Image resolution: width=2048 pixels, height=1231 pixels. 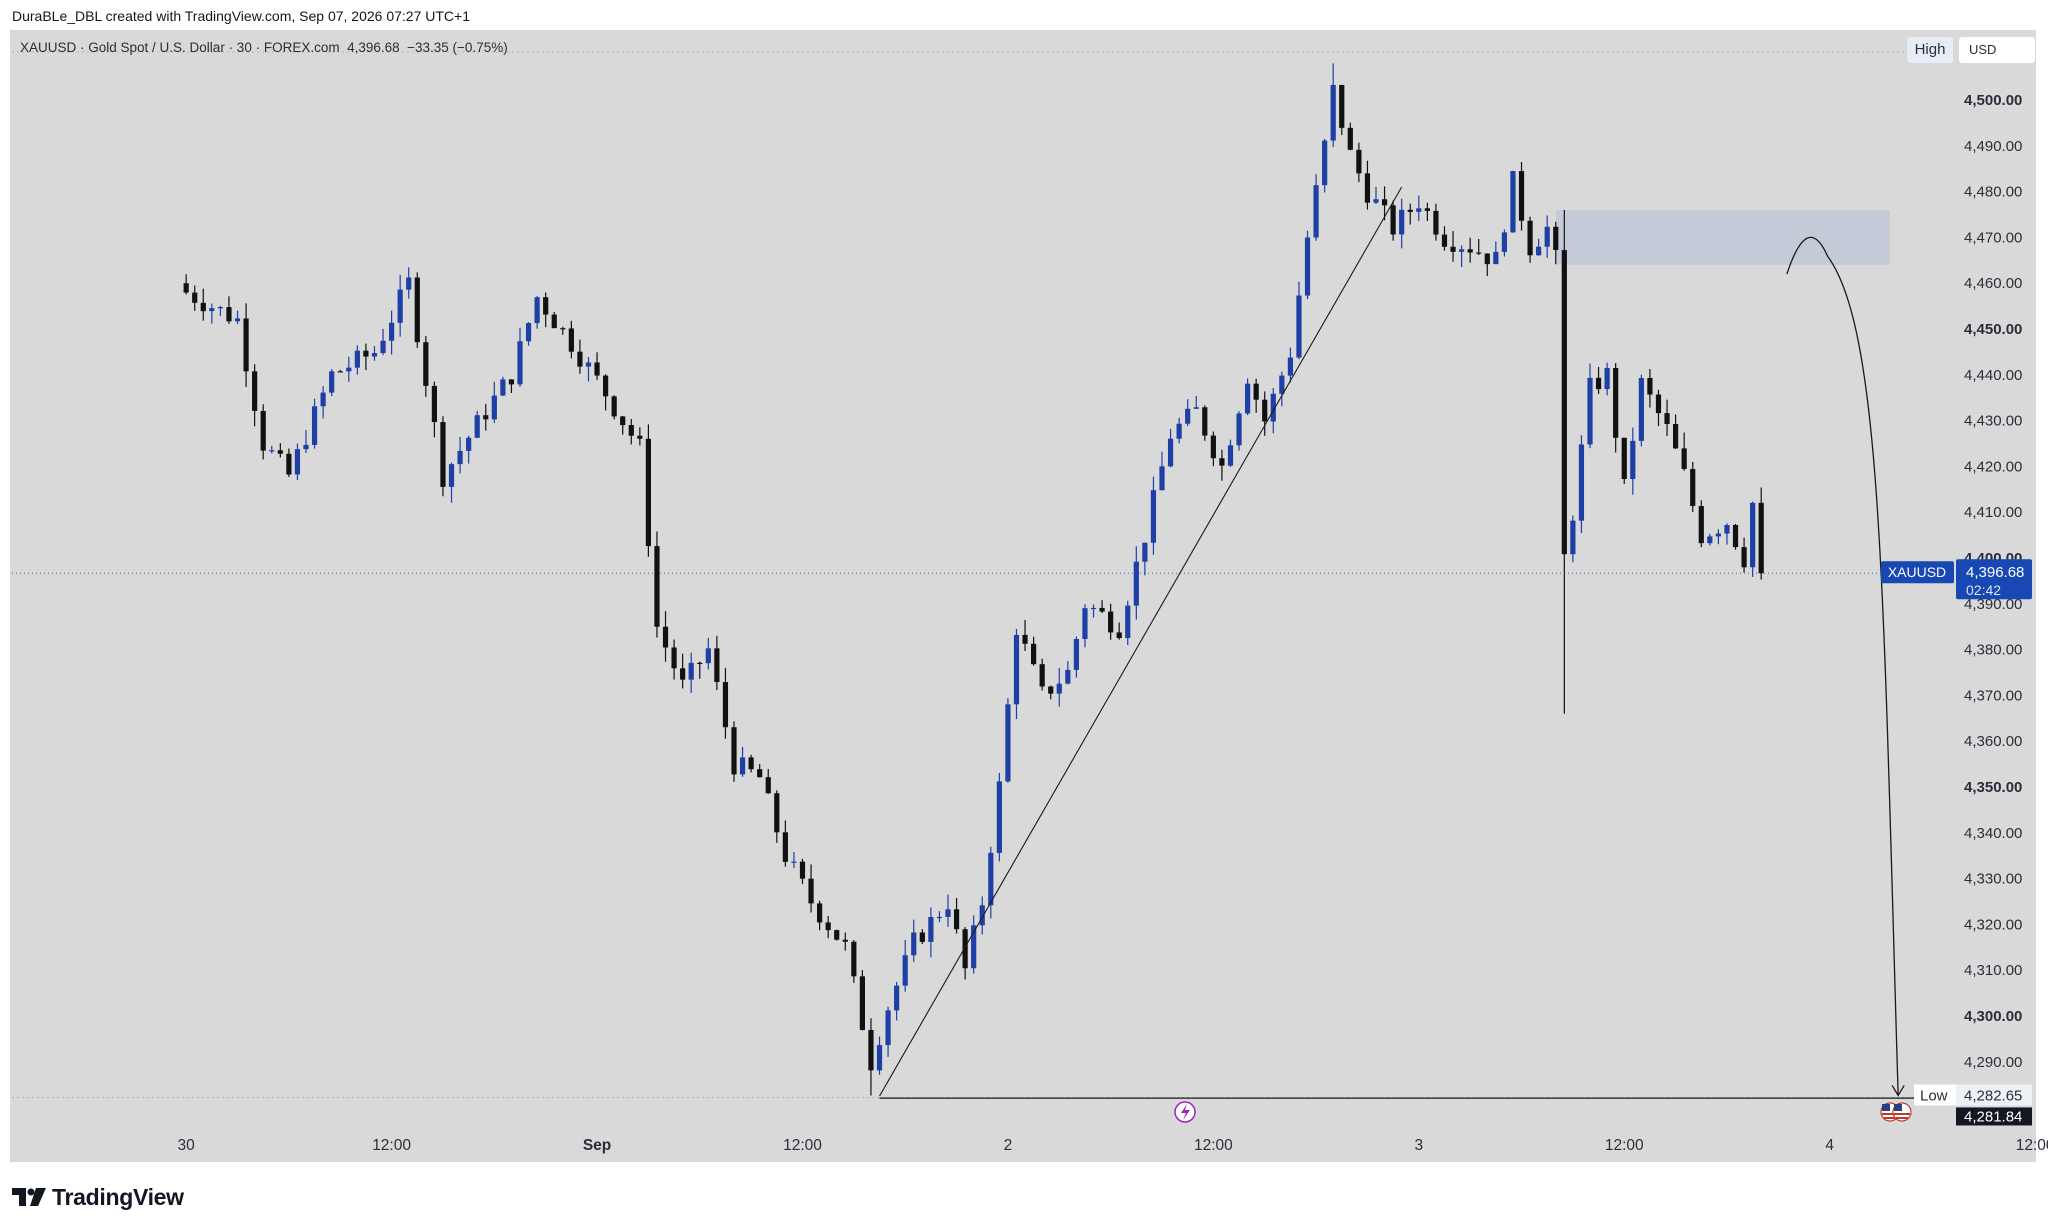 What do you see at coordinates (1993, 329) in the screenshot?
I see `price-tick-label: 4,450.00` at bounding box center [1993, 329].